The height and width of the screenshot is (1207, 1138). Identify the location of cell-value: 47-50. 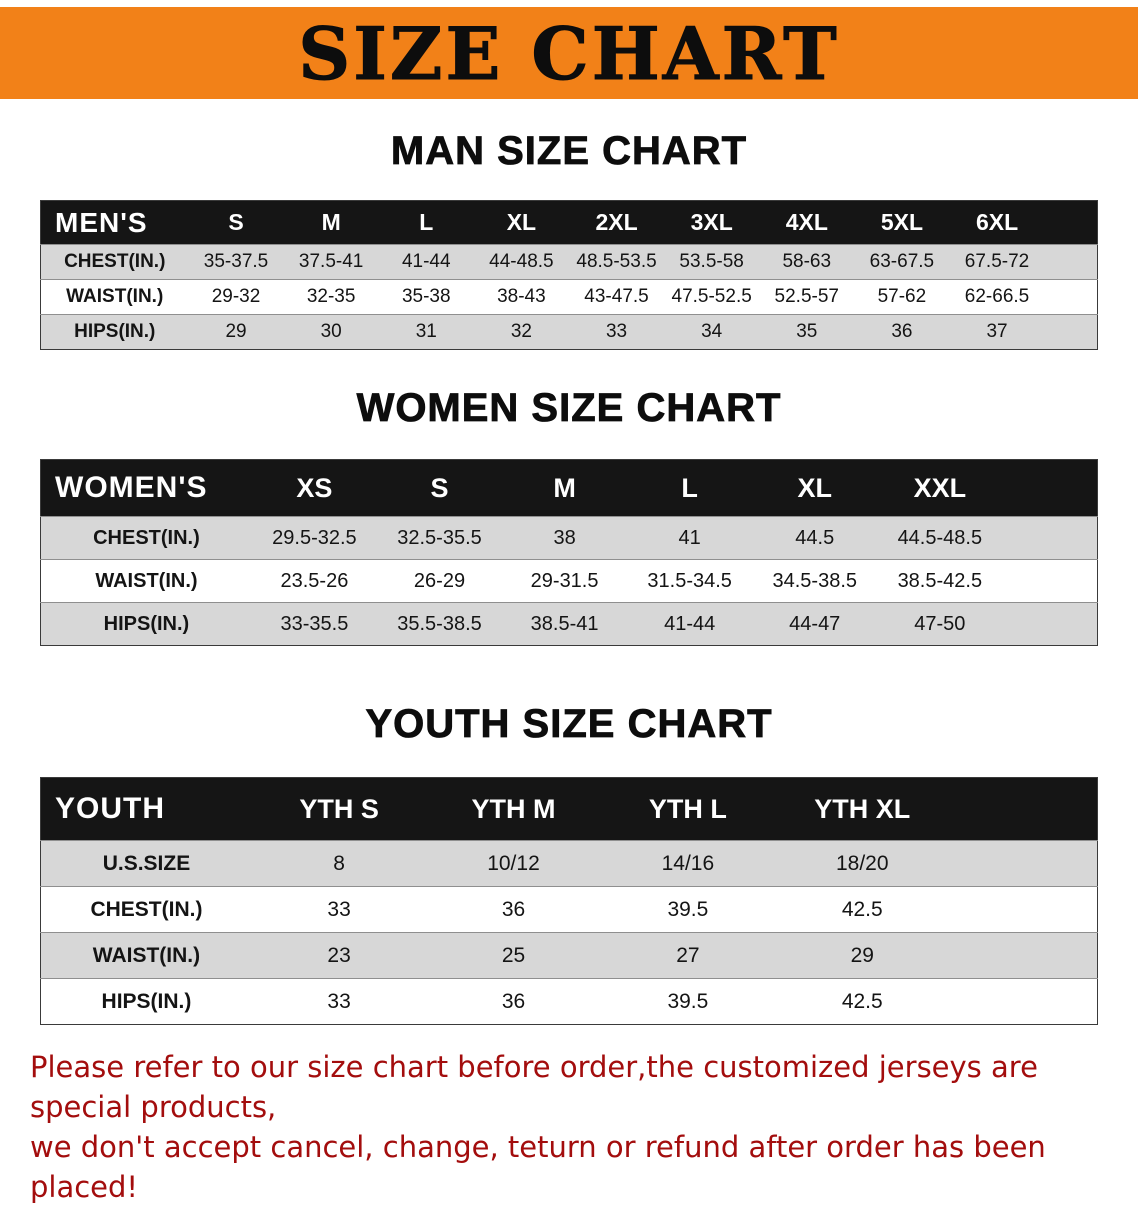
(940, 624).